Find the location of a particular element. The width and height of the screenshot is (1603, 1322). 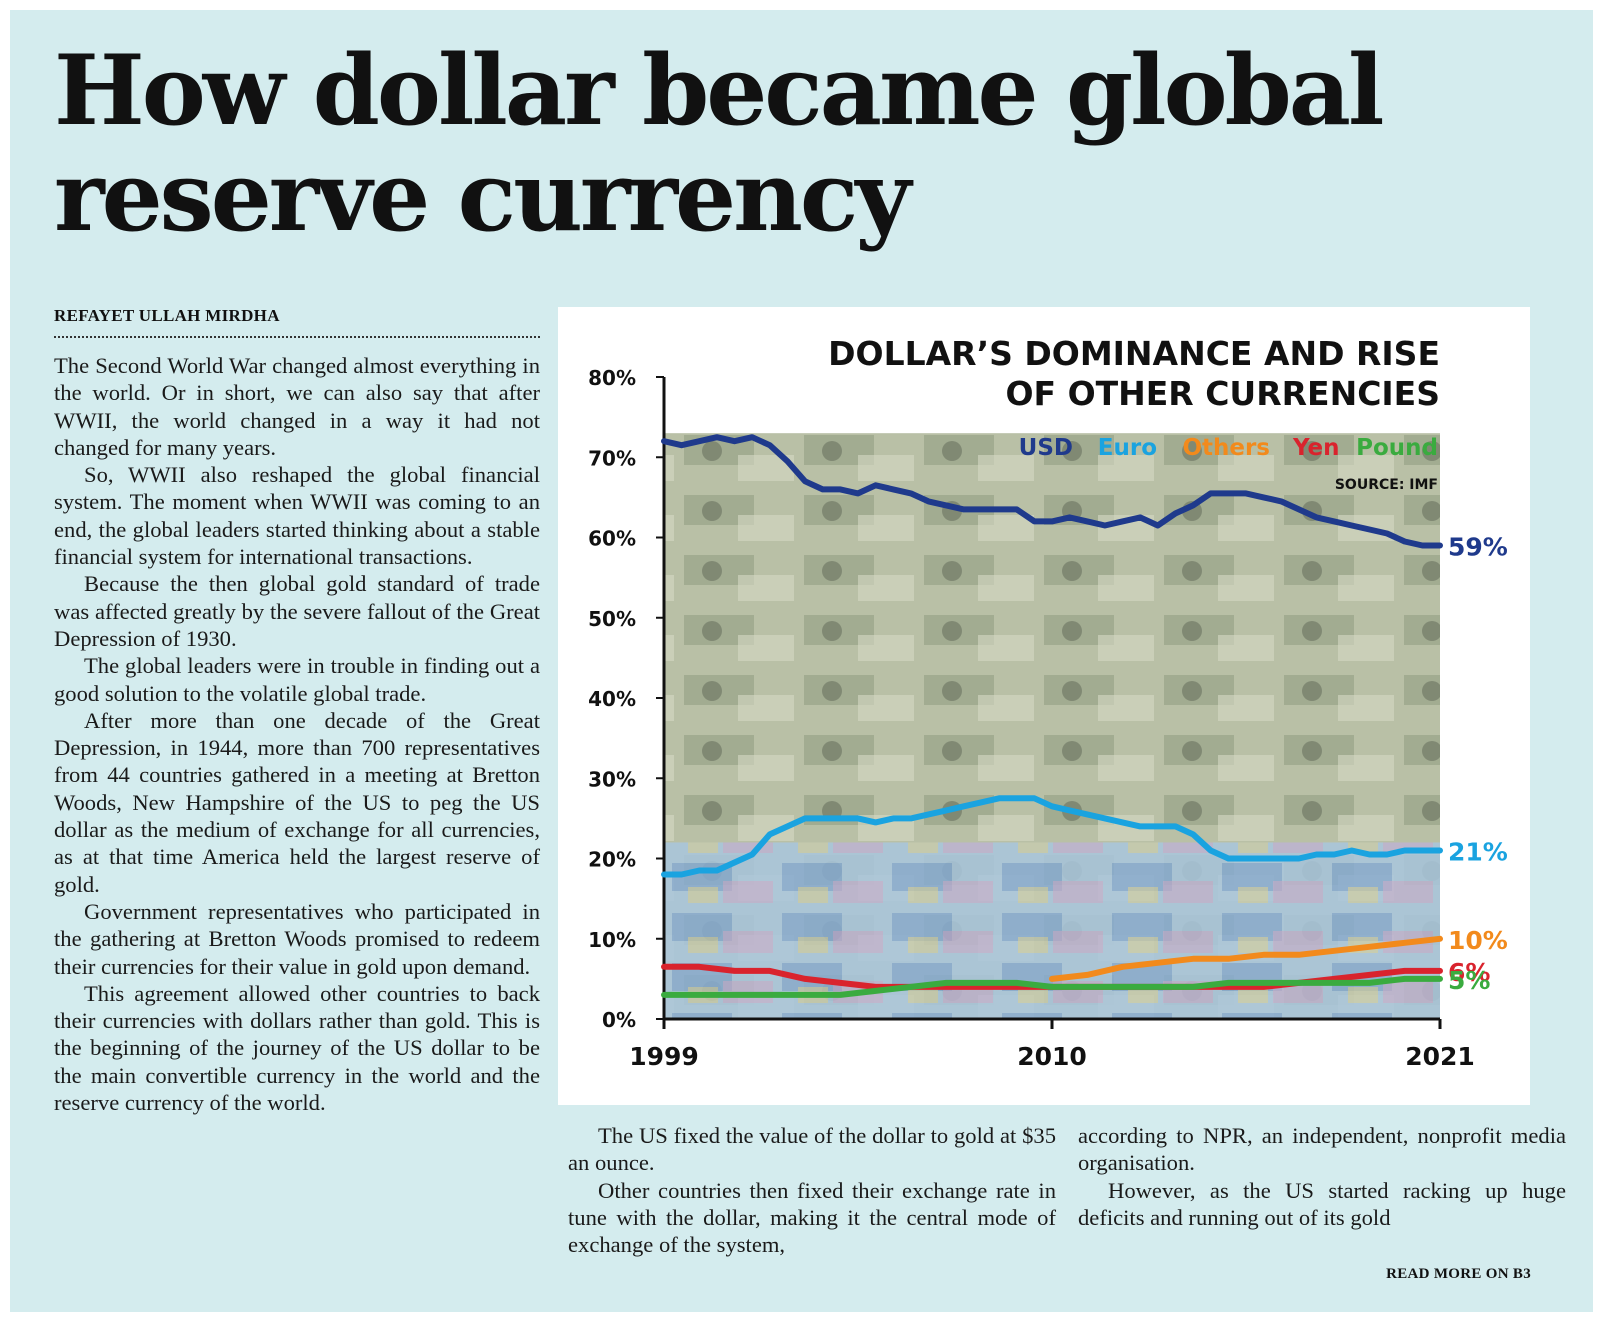

legend-entry: USD is located at coordinates (1046, 448).